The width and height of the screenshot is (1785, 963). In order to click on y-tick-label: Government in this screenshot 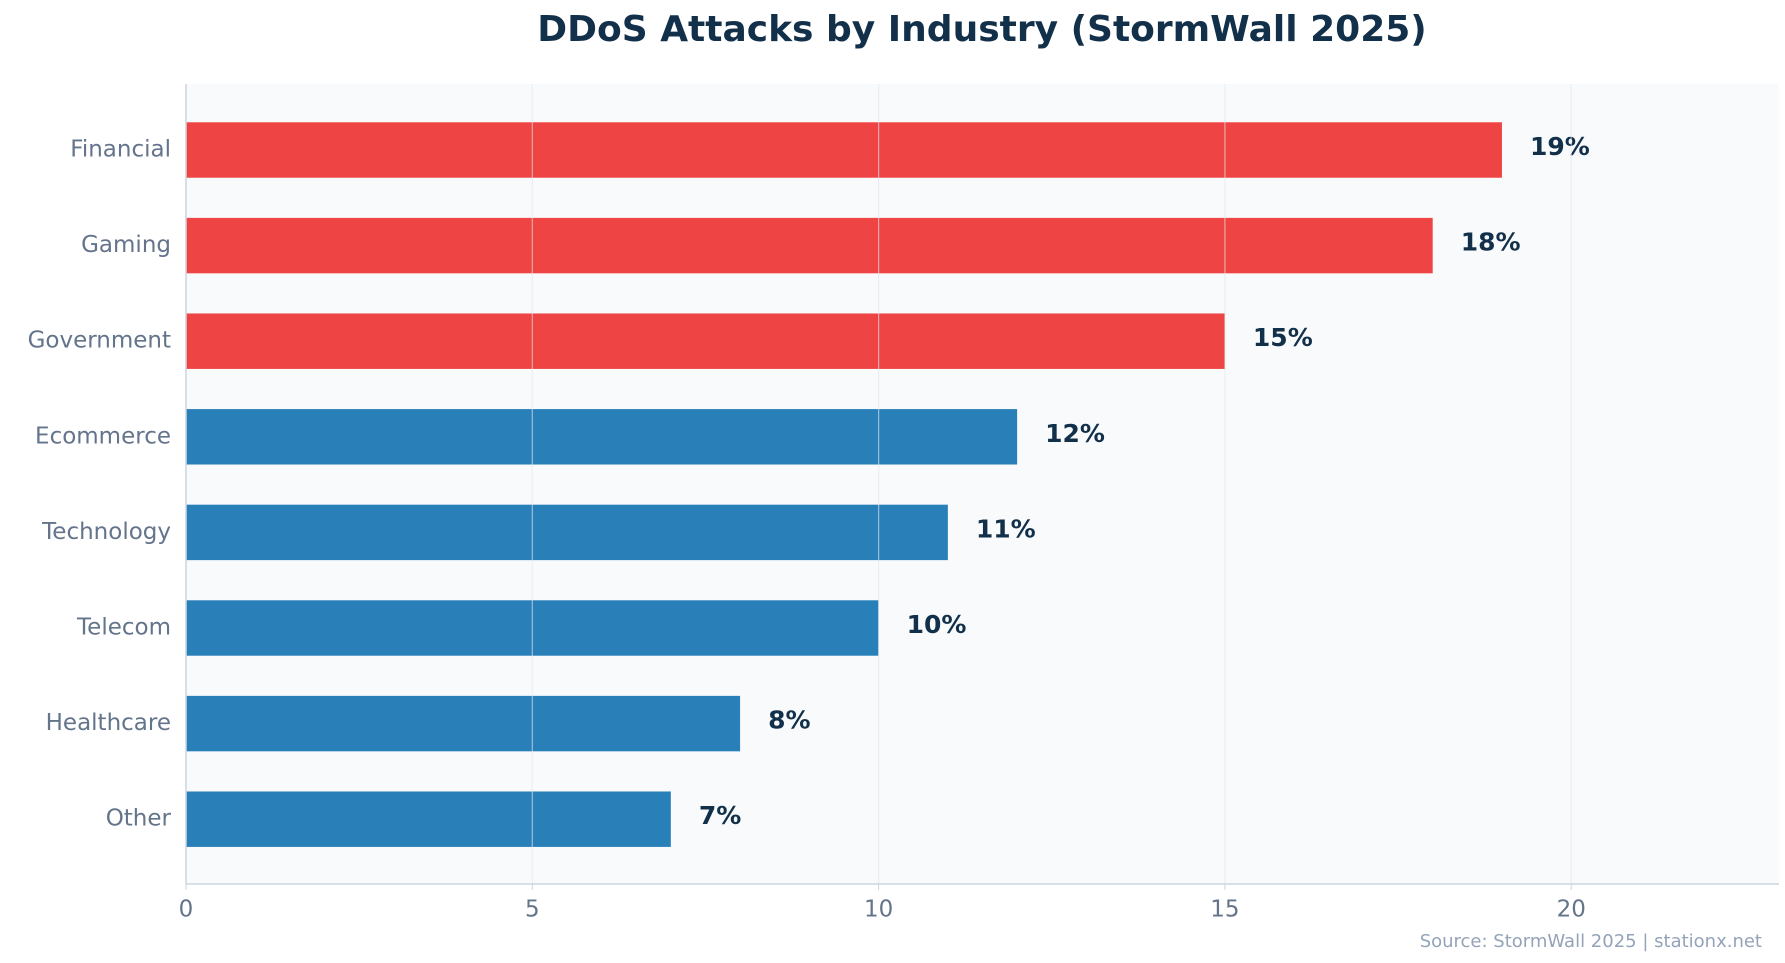, I will do `click(99, 341)`.